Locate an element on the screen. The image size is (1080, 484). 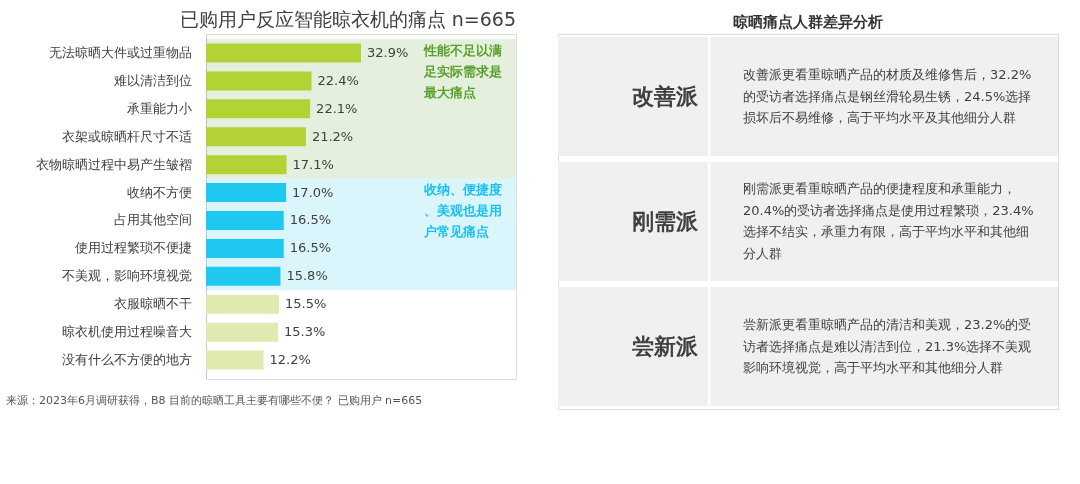
y-tick-label: 占用其他空间 is located at coordinates (153, 220).